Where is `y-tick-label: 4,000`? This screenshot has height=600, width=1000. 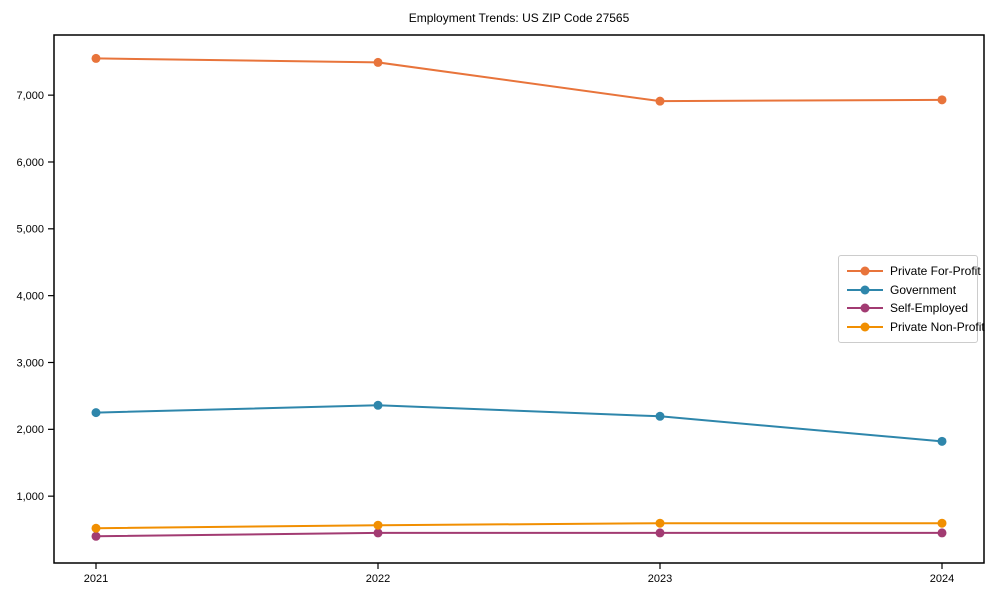
y-tick-label: 4,000 is located at coordinates (30, 297).